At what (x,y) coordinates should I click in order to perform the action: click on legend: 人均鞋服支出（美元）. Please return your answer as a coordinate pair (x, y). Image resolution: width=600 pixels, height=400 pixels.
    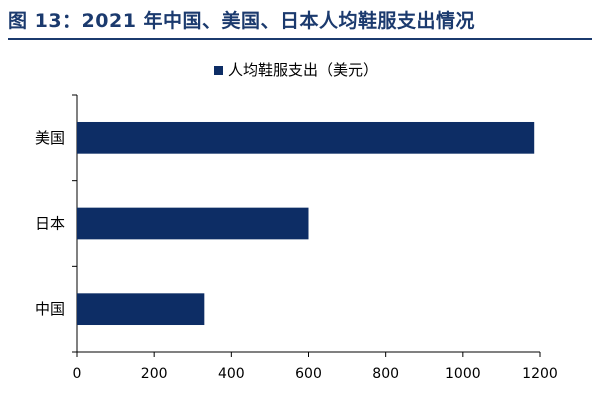
    Looking at the image, I should click on (296, 70).